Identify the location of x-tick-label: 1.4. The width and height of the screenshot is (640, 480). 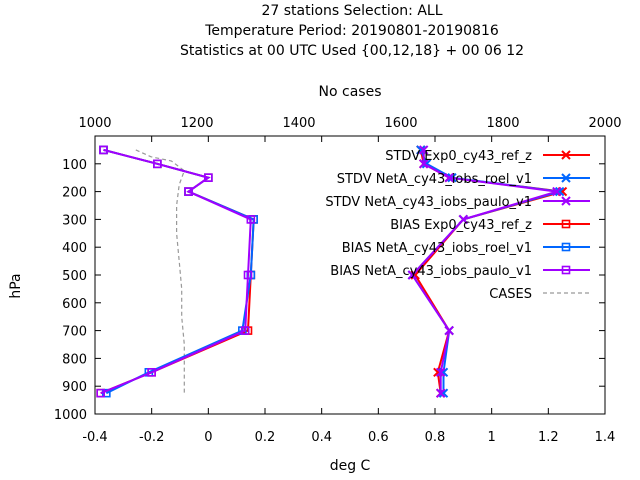
(605, 437).